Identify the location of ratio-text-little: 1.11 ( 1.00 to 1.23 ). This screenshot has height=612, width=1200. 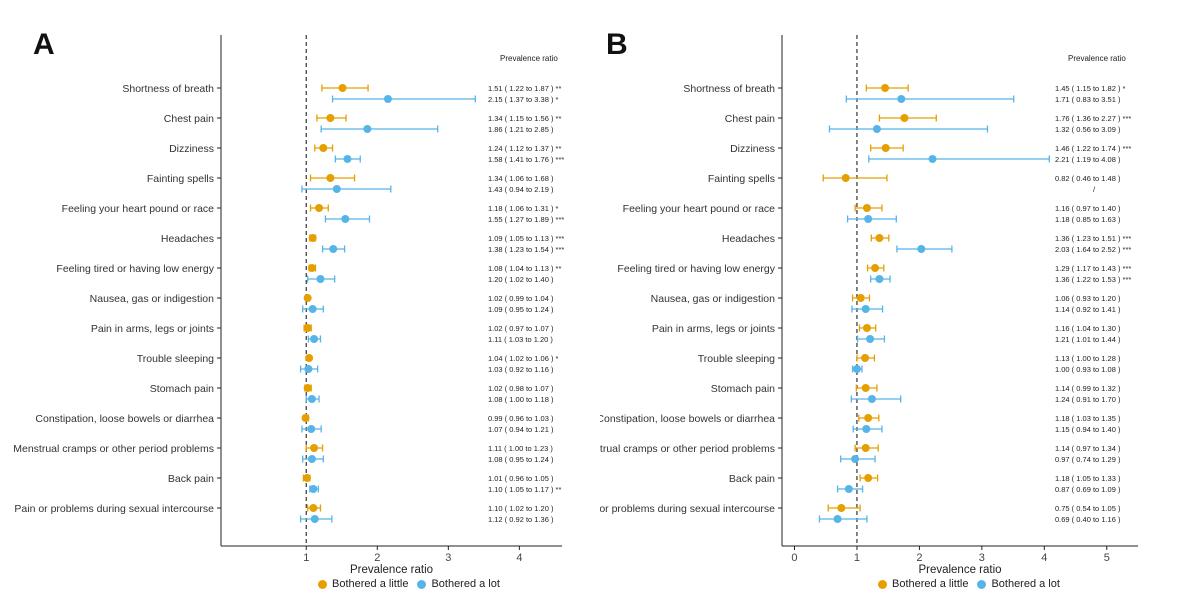
(520, 448).